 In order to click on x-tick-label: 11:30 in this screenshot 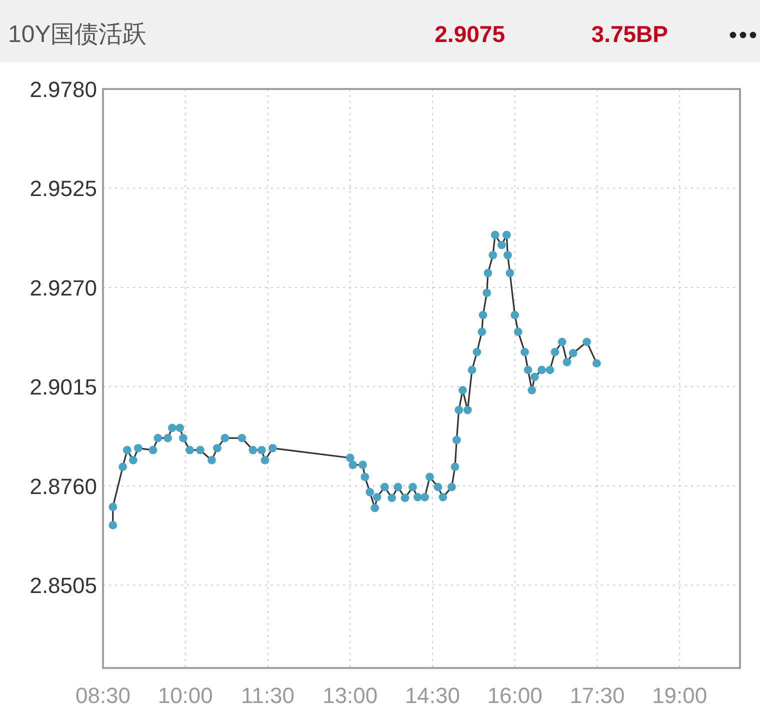, I will do `click(267, 695)`.